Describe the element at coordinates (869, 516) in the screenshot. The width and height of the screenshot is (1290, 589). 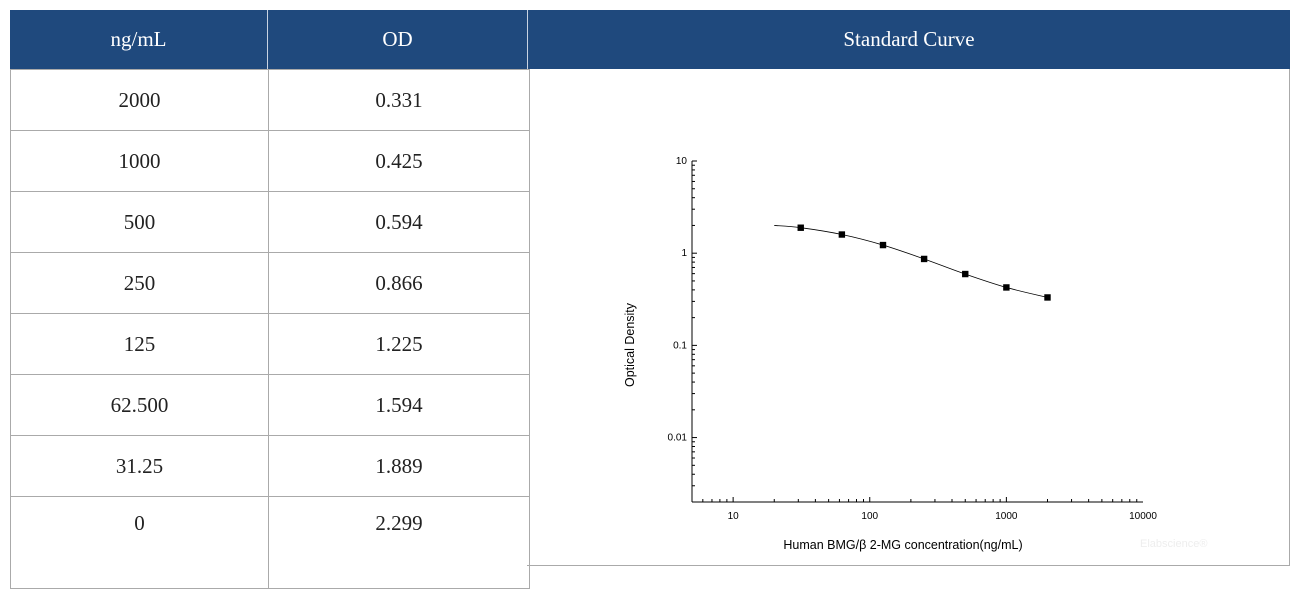
I see `x-tick-label: 100` at that location.